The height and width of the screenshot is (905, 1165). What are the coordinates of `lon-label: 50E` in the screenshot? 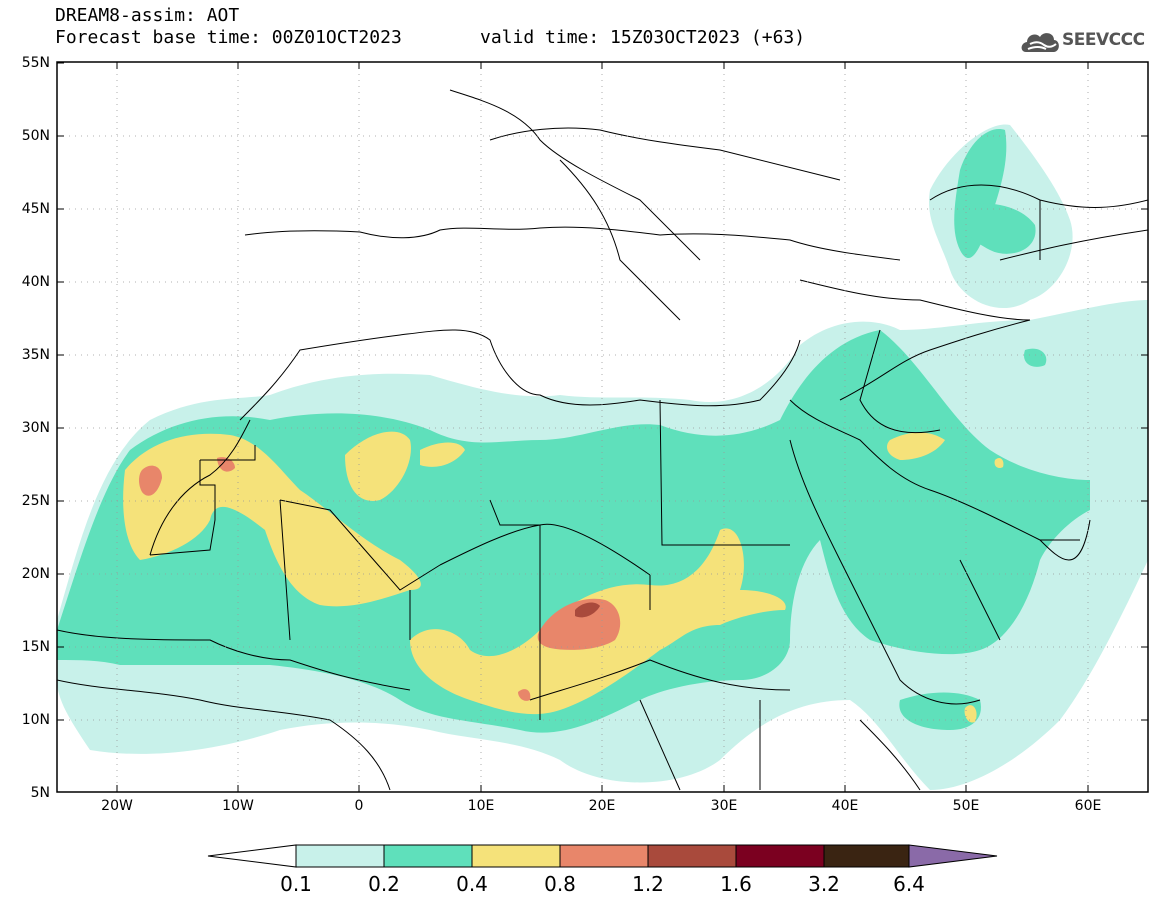 It's located at (966, 806).